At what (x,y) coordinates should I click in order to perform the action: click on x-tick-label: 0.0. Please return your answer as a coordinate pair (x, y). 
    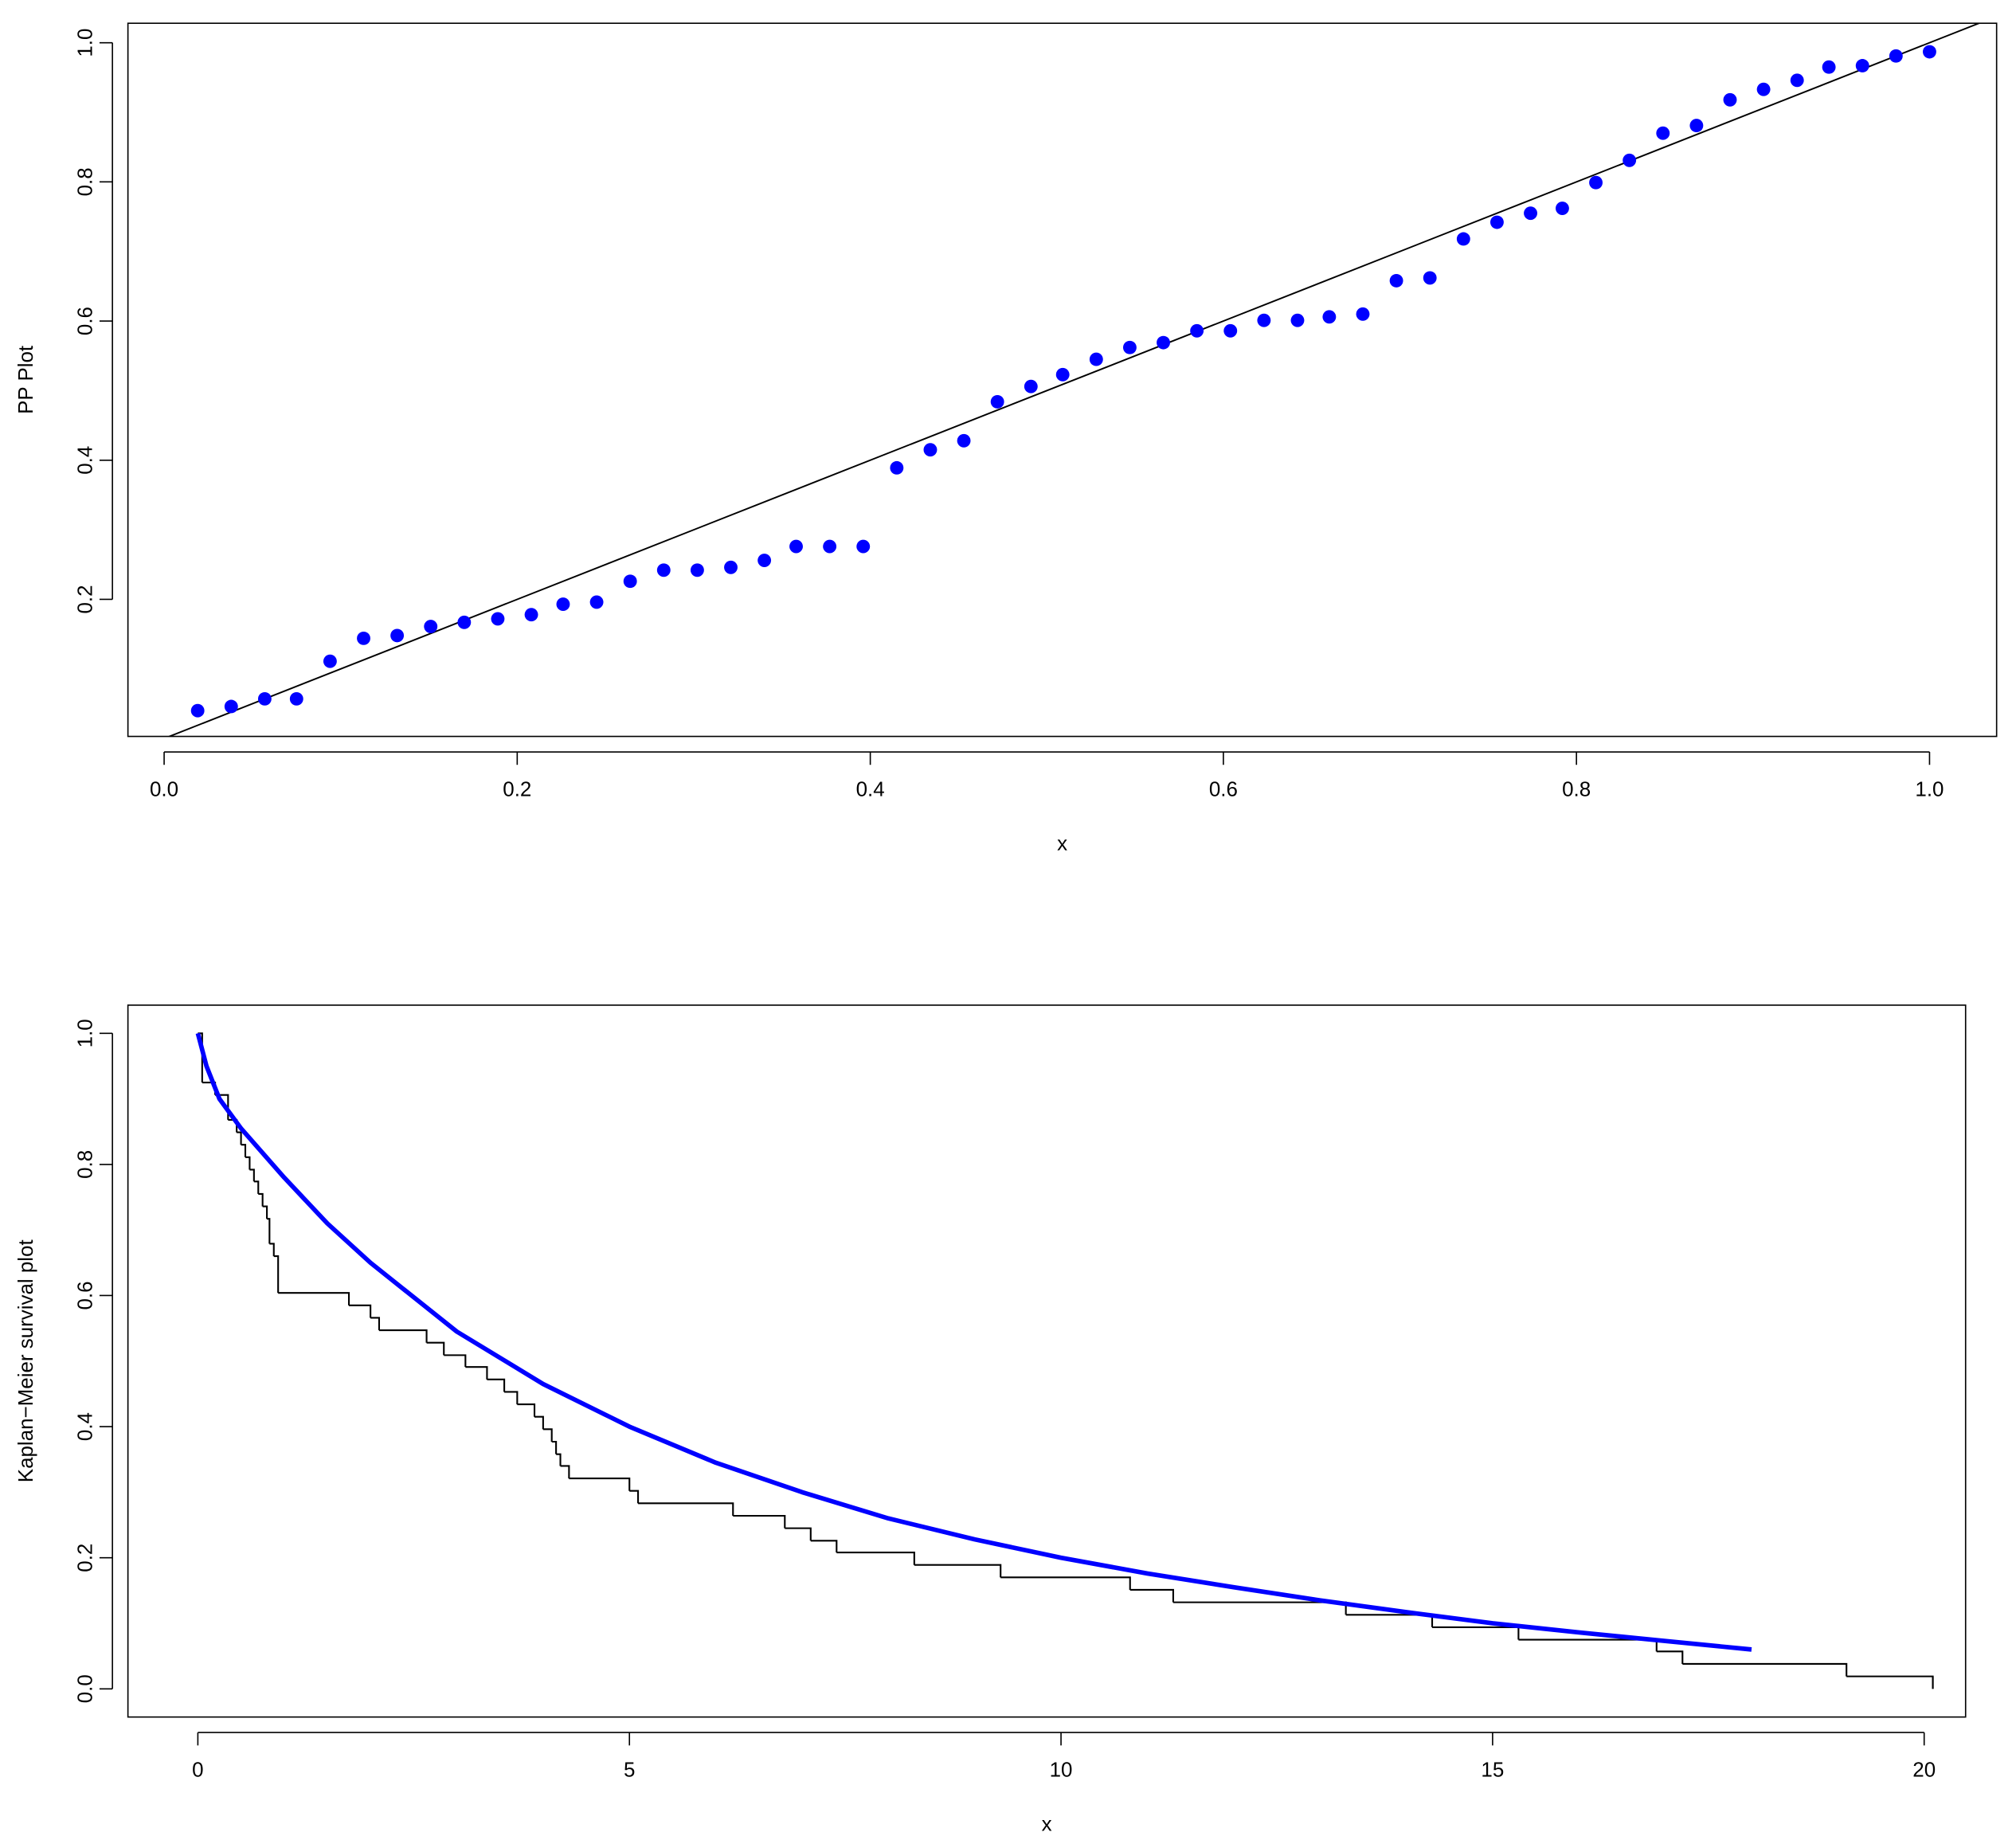
    Looking at the image, I should click on (164, 790).